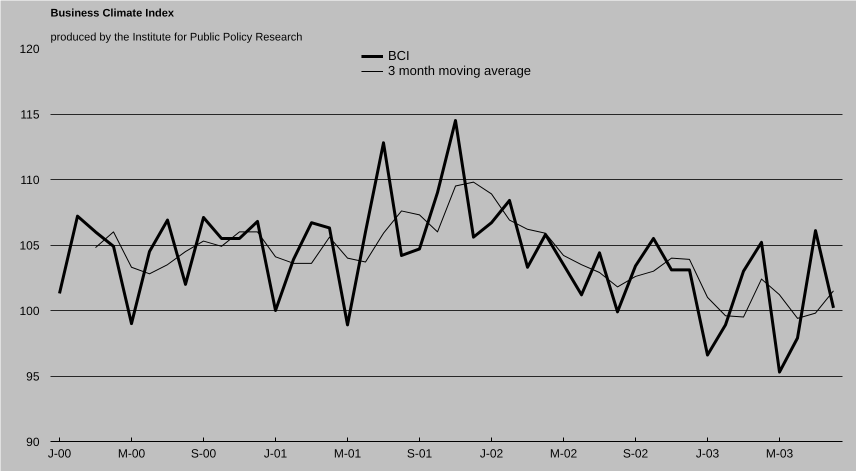  I want to click on x-tick-label: M-03, so click(780, 453).